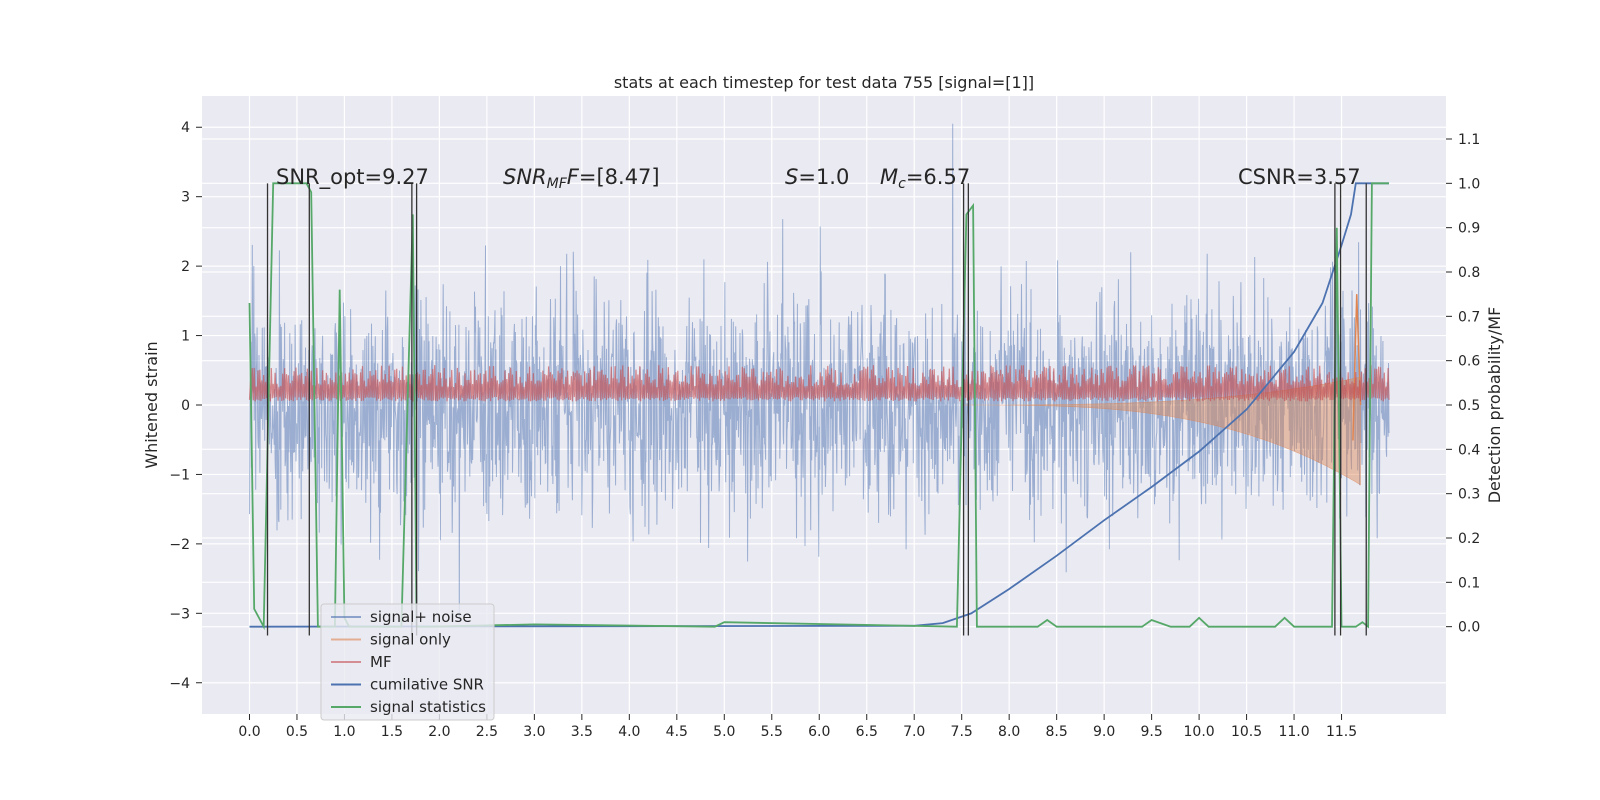 Image resolution: width=1600 pixels, height=800 pixels. I want to click on x-tick-label: 7.0, so click(914, 732).